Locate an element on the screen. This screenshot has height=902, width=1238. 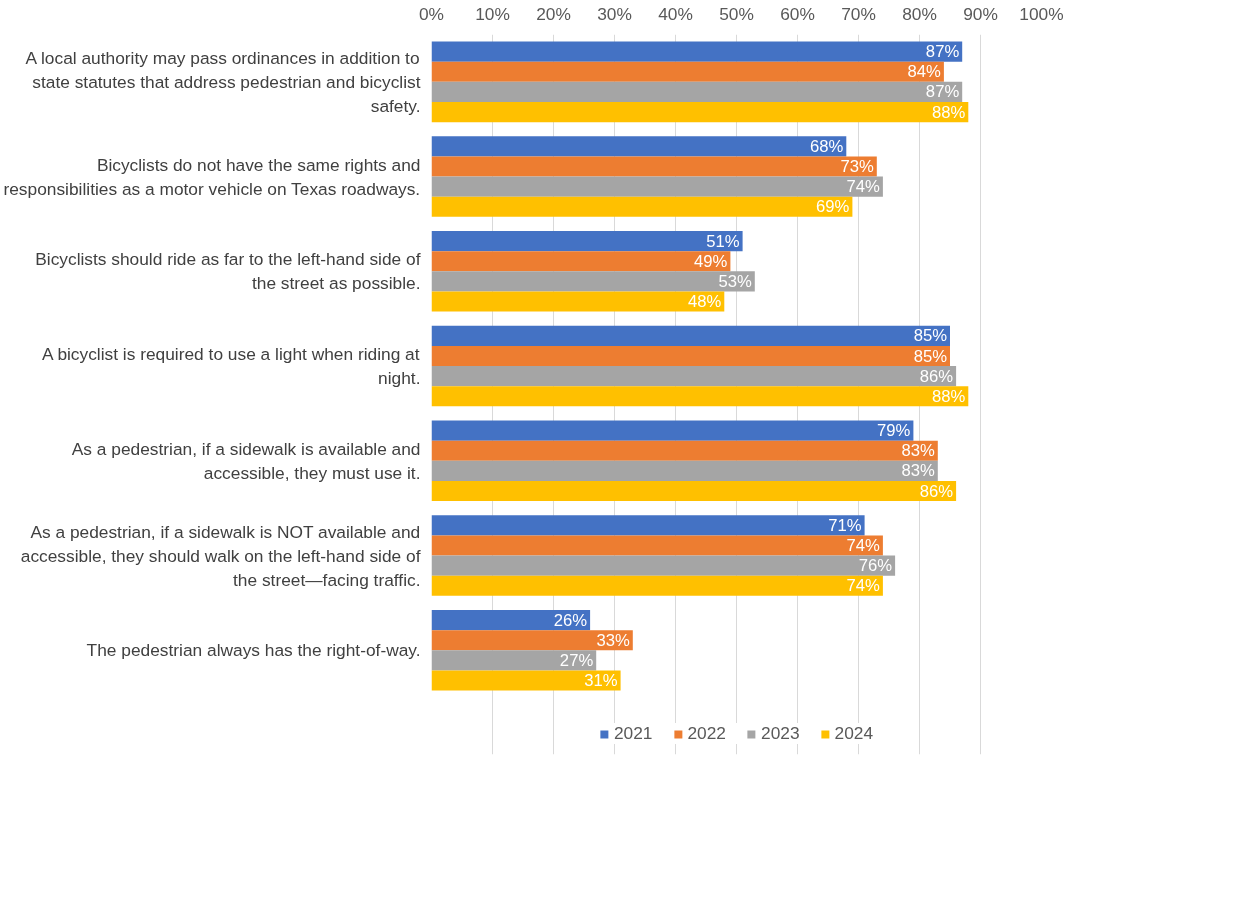
x-tick-label: 10% is located at coordinates (492, 13).